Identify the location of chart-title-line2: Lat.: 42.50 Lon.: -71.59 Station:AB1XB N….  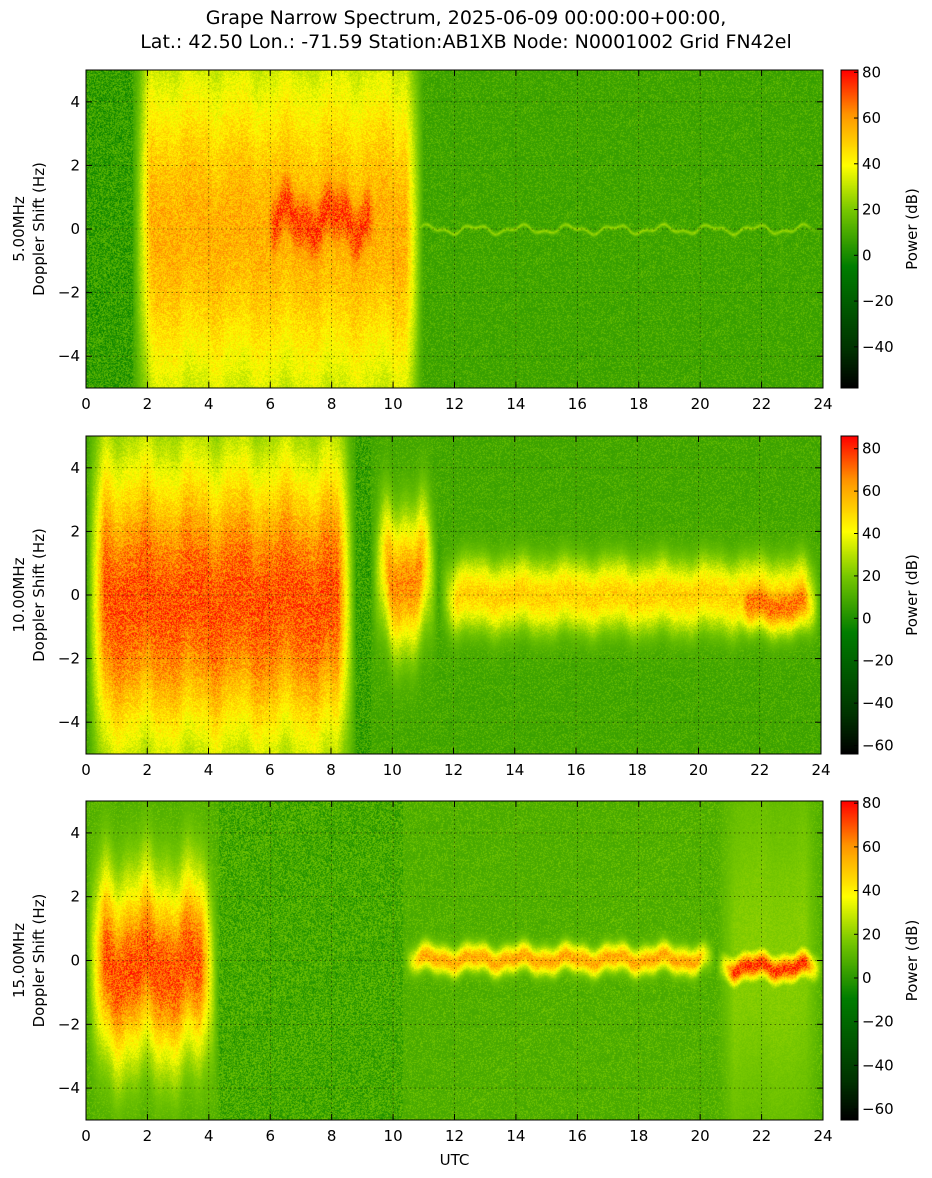
(466, 42).